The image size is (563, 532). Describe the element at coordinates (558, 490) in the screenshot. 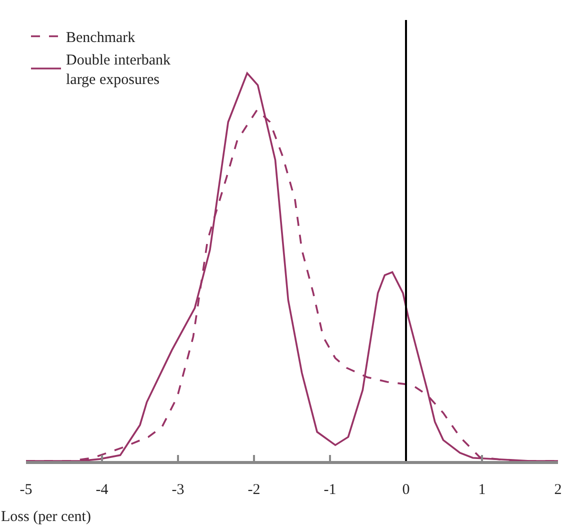

I see `x-tick-label: 2` at that location.